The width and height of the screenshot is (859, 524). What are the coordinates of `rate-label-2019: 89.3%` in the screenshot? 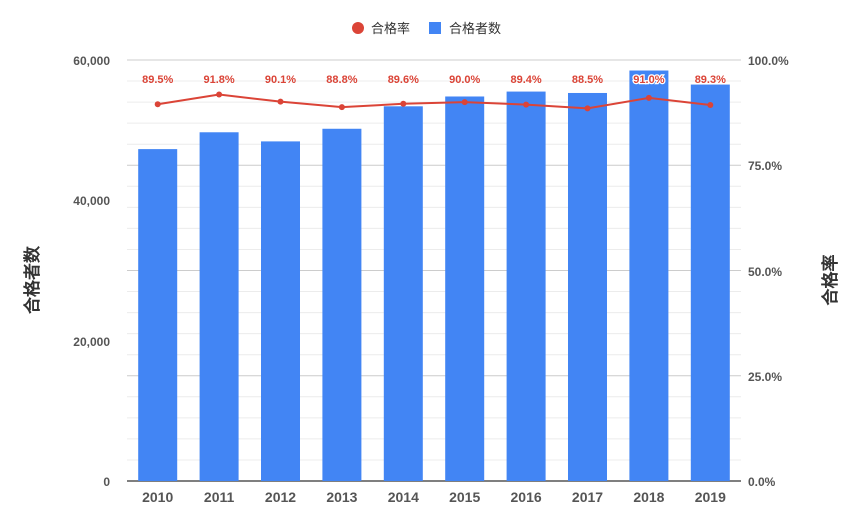 It's located at (710, 80).